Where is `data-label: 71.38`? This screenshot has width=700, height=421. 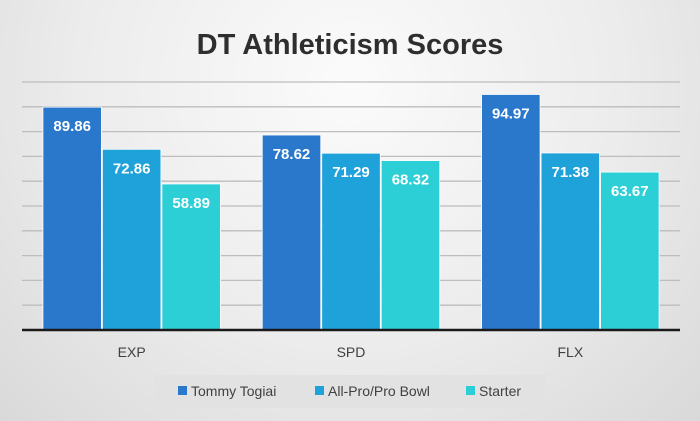 data-label: 71.38 is located at coordinates (571, 172).